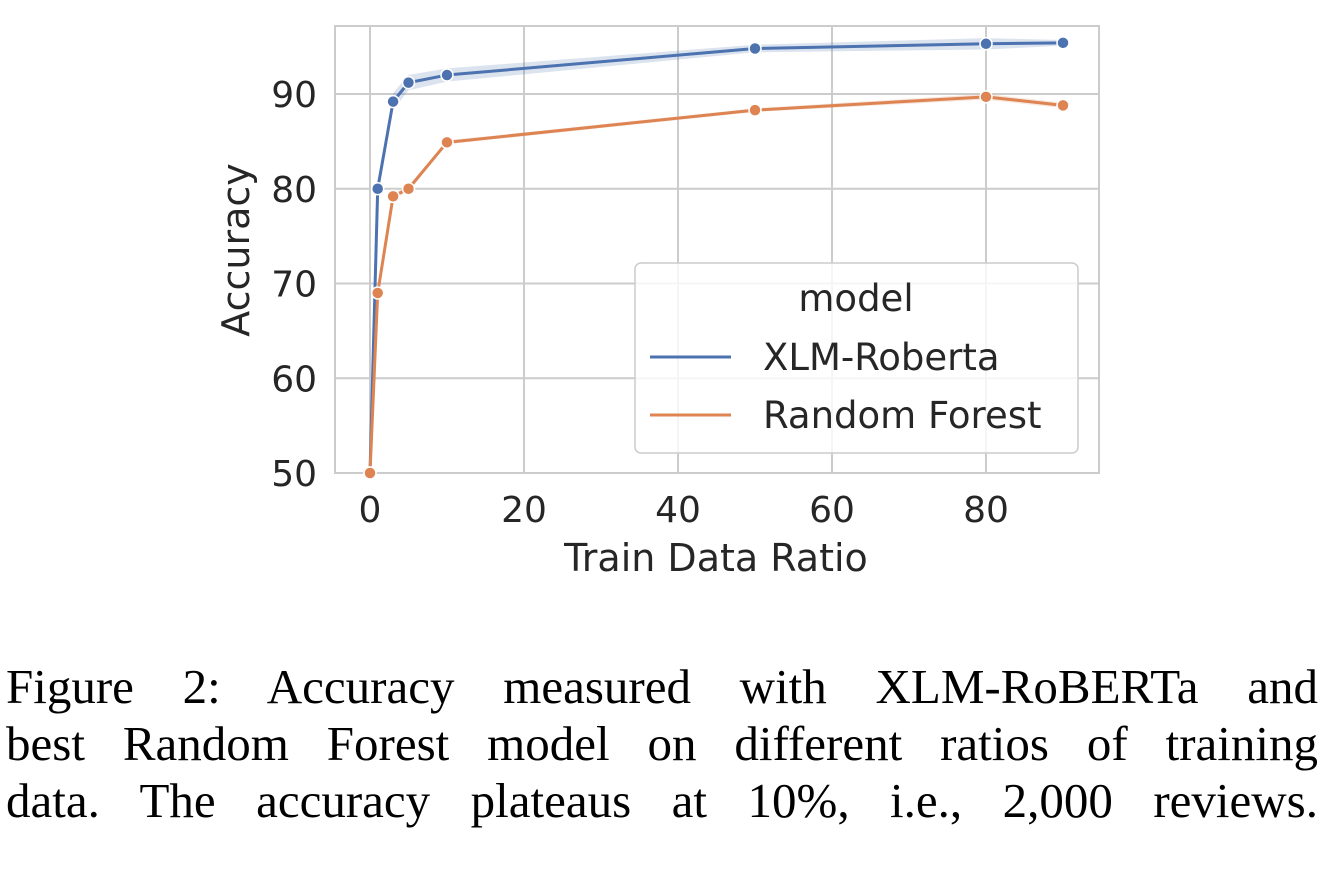  What do you see at coordinates (855, 298) in the screenshot?
I see `legend-title: model` at bounding box center [855, 298].